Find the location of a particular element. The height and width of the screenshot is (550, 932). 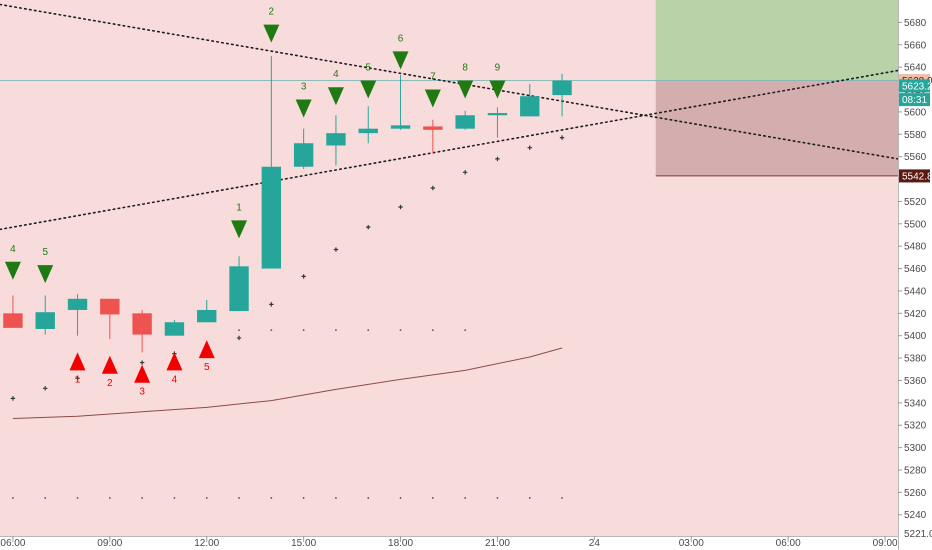

y-tick-label: 5580 is located at coordinates (915, 135).